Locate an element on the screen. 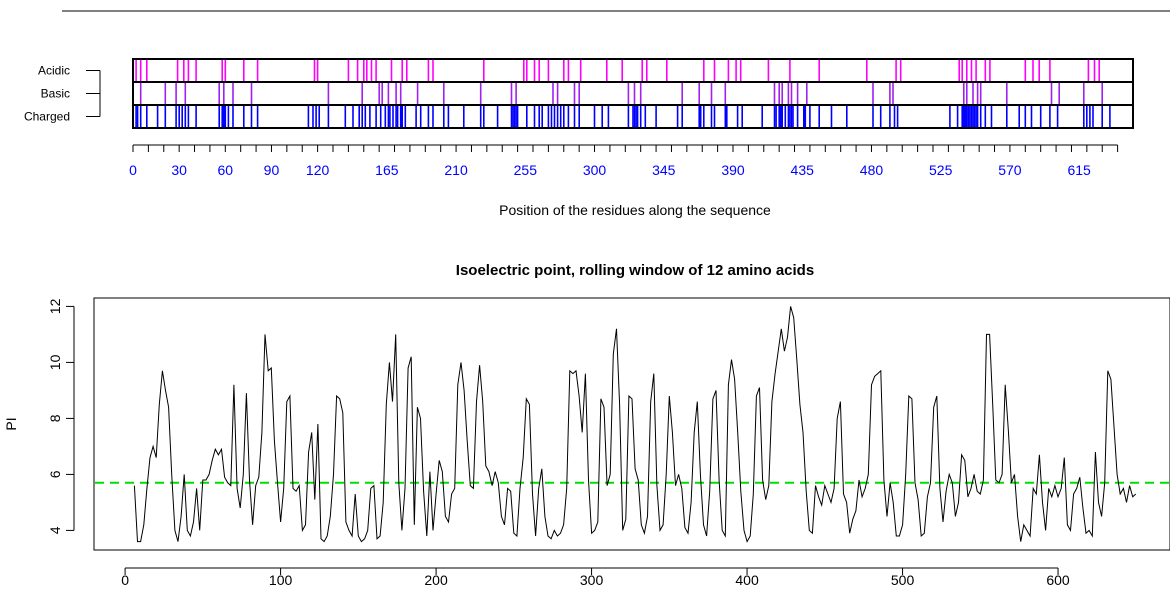 Image resolution: width=1170 pixels, height=594 pixels. position-tick-label: 30 is located at coordinates (179, 170).